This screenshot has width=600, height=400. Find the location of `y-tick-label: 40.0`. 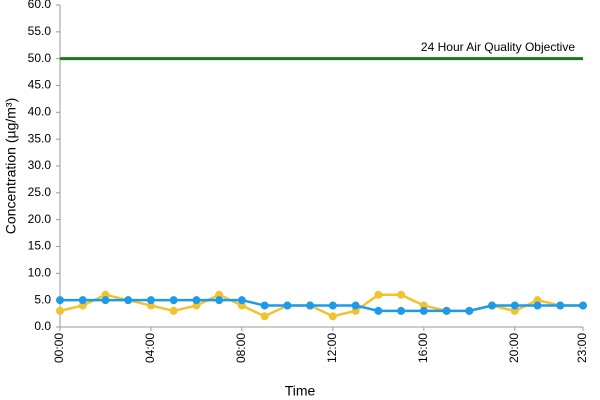

y-tick-label: 40.0 is located at coordinates (40, 112).